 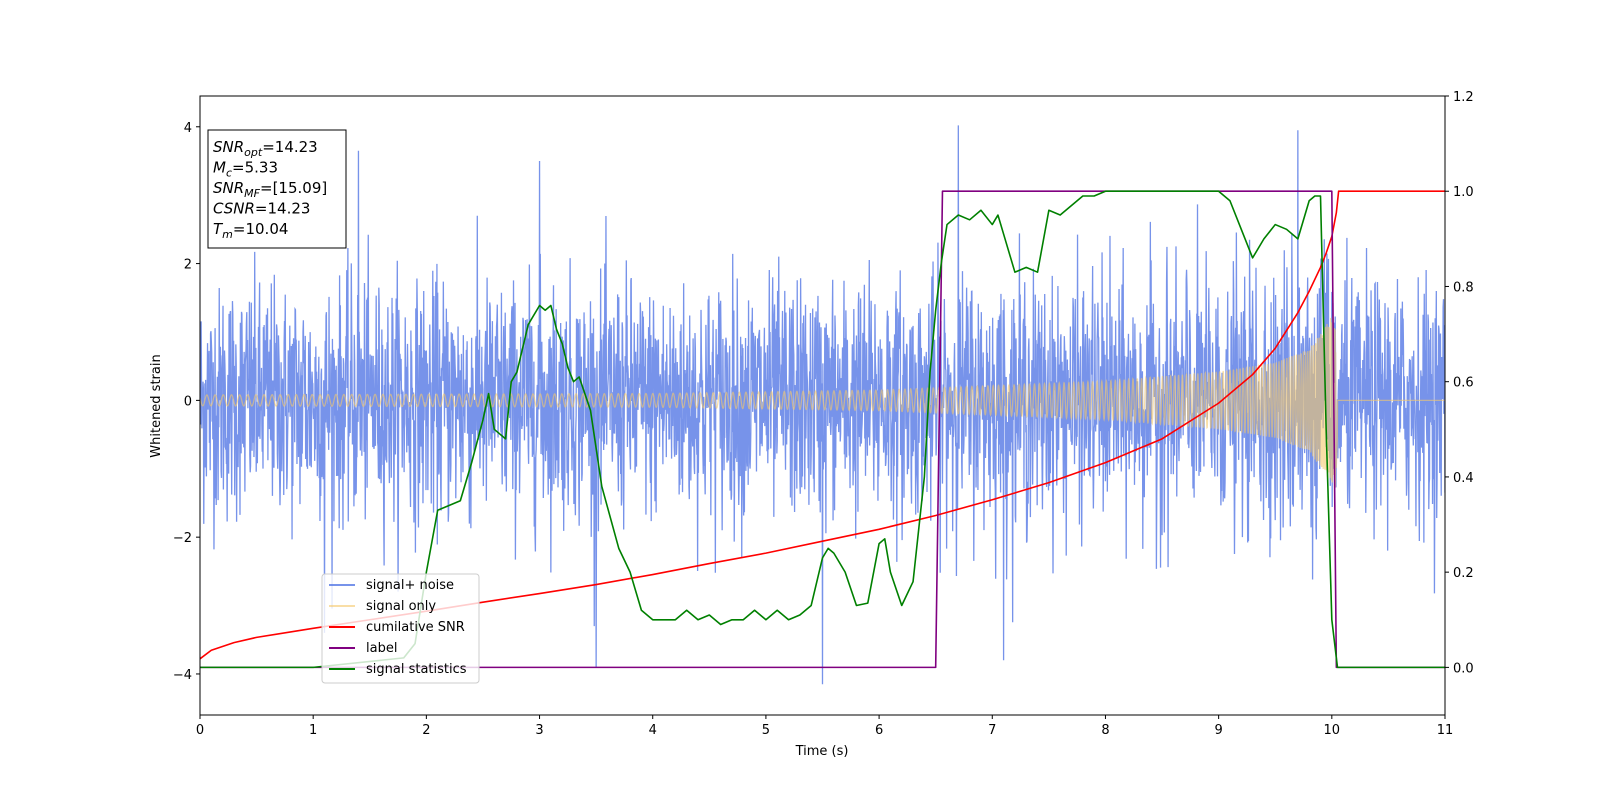 I want to click on y-tick-label: −2, so click(x=182, y=538).